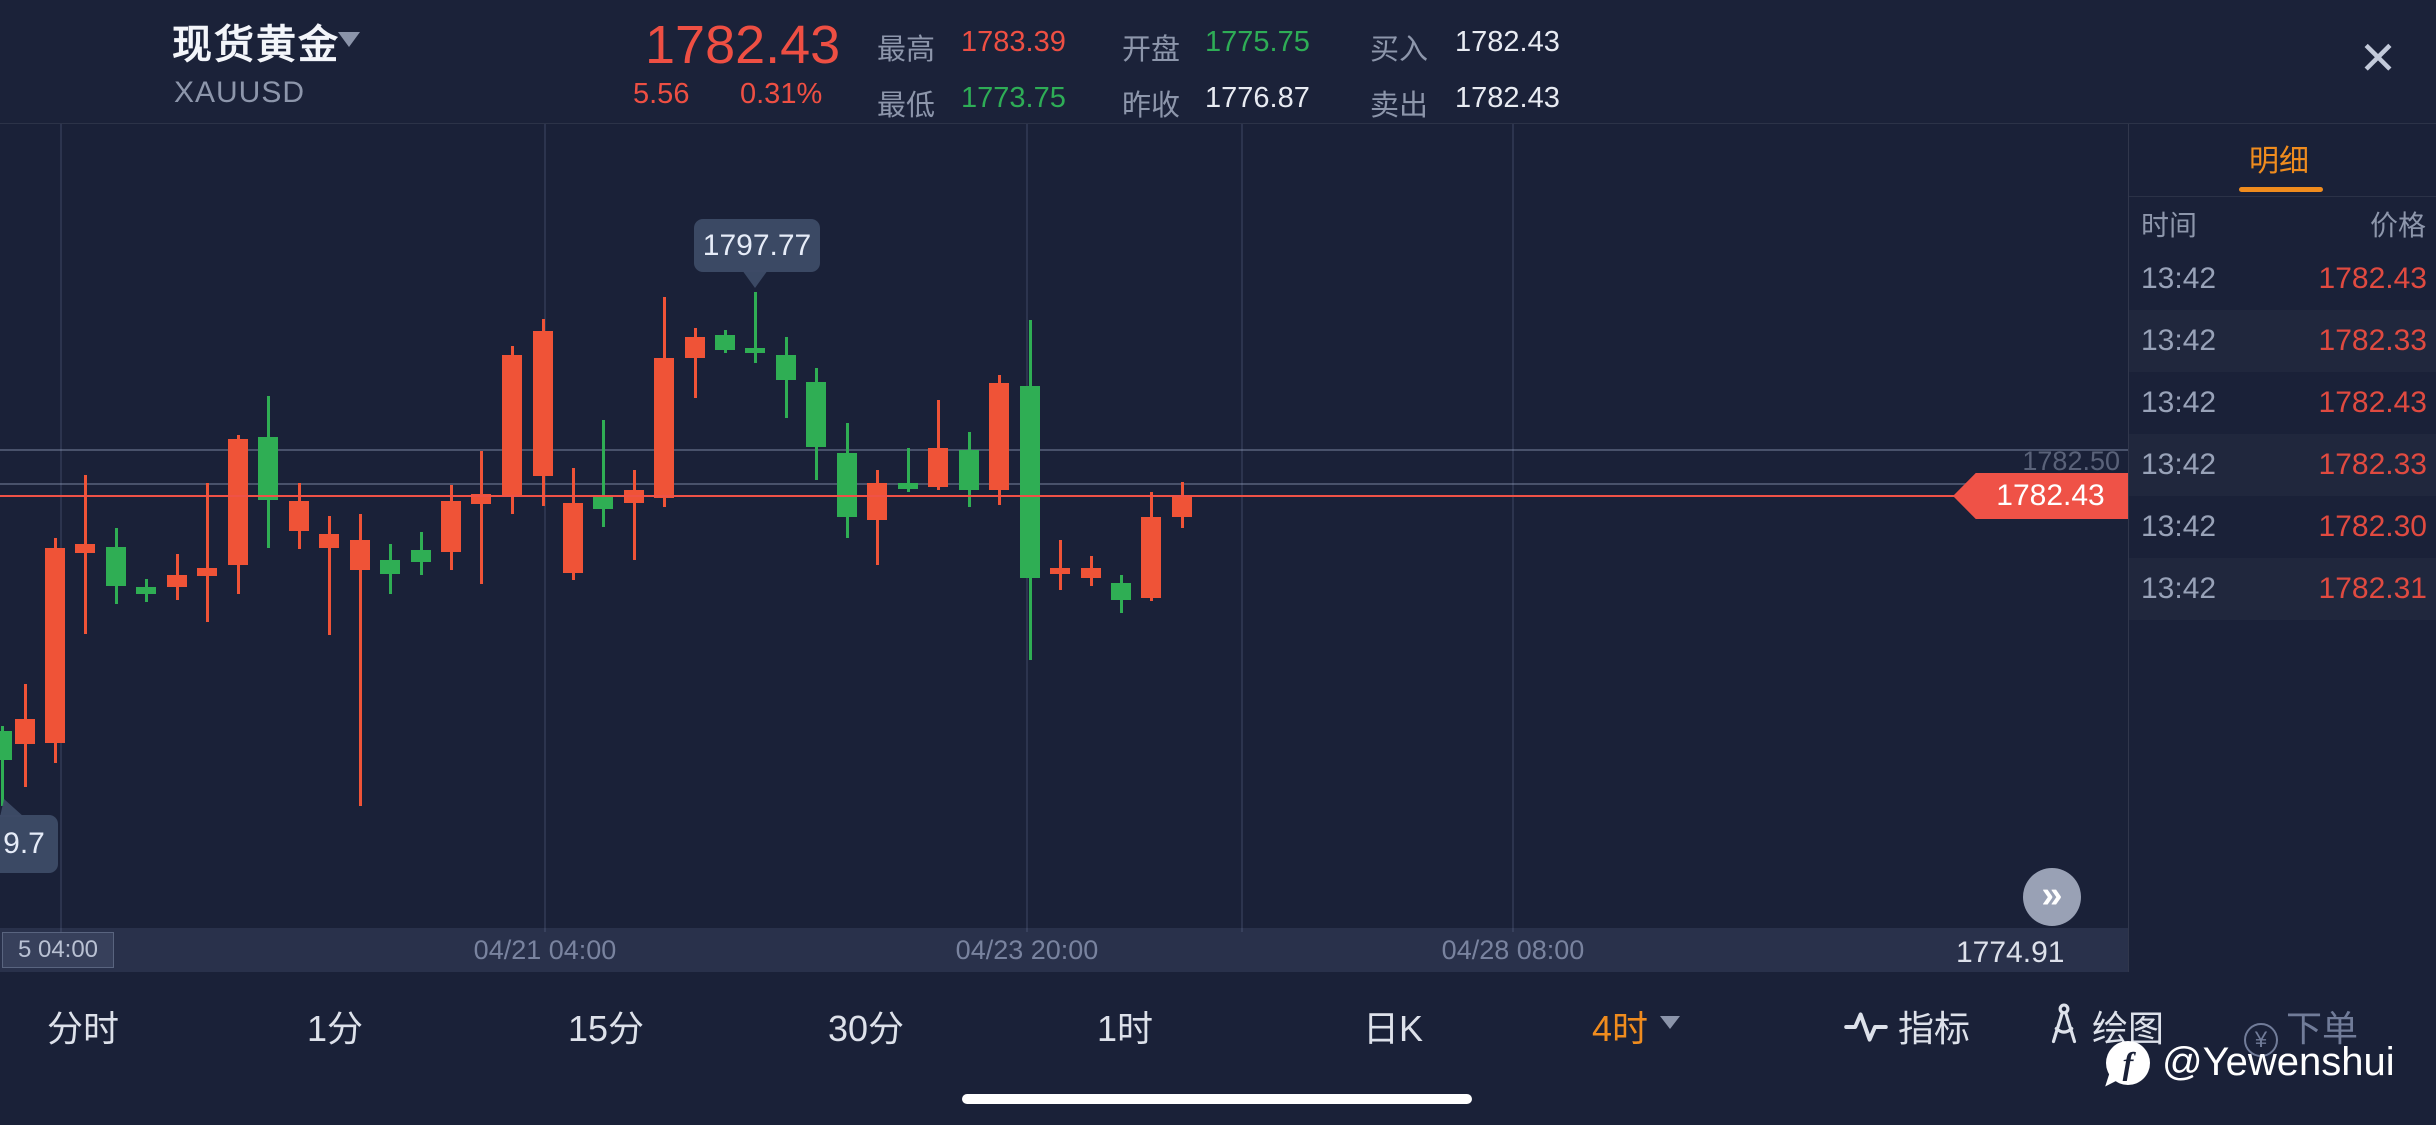 Image resolution: width=2436 pixels, height=1125 pixels. I want to click on time-axis-first-label: 5 04:00 四, so click(58, 952).